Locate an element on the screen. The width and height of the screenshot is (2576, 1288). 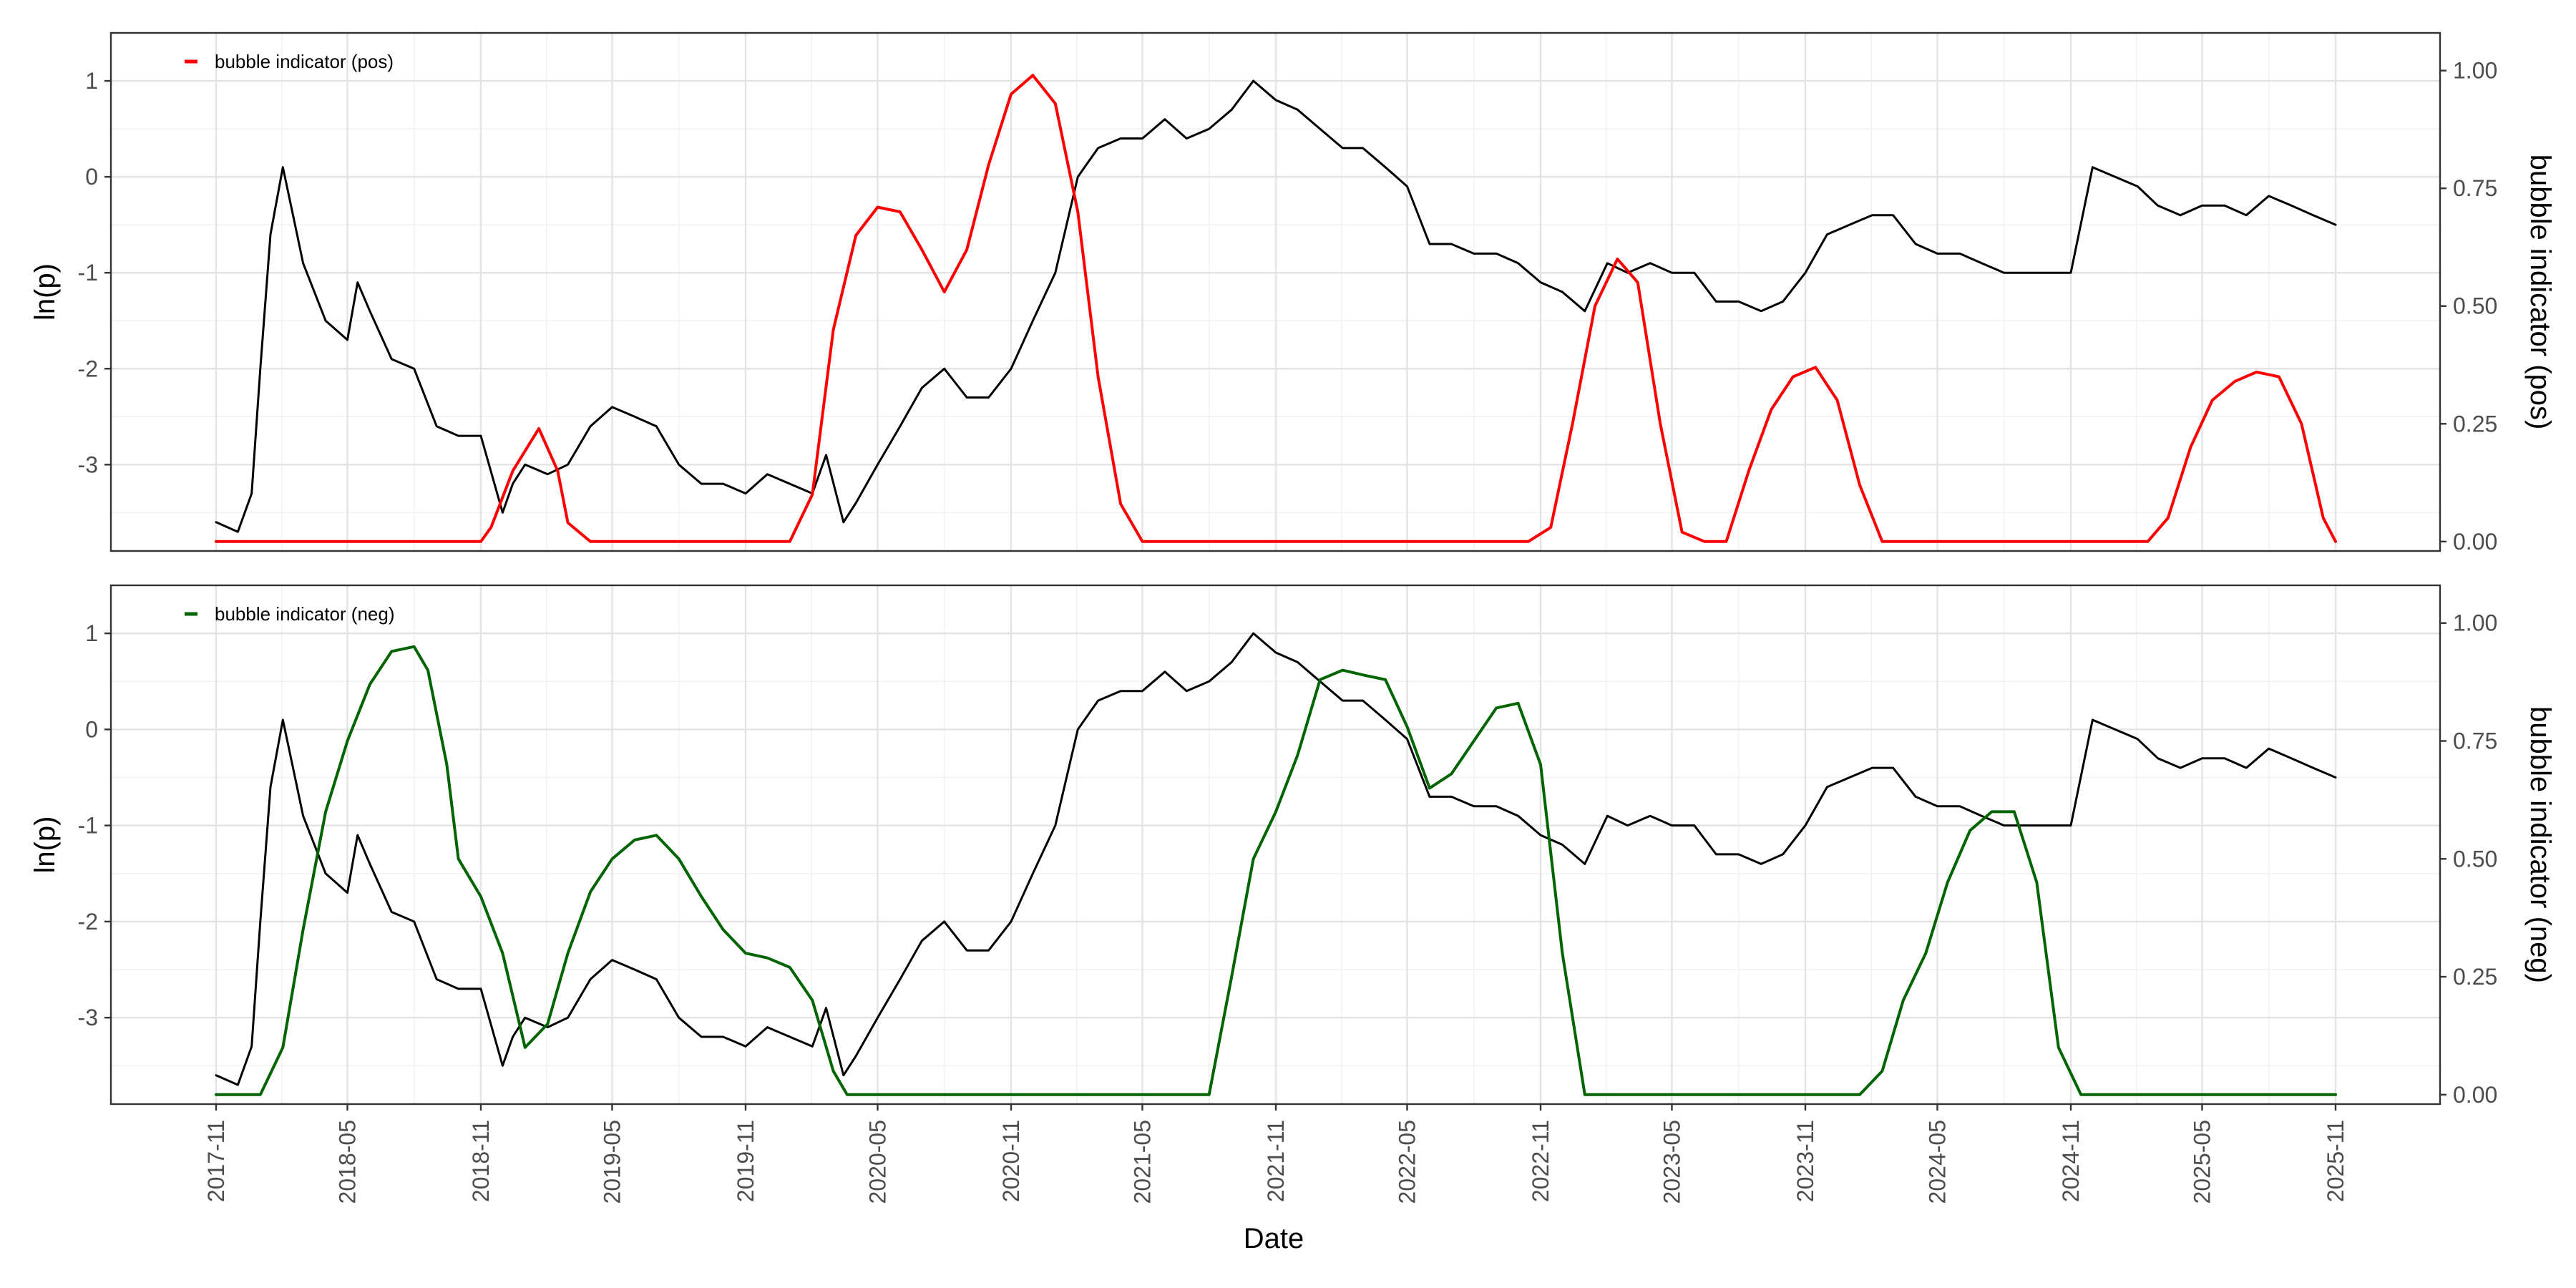
legend-label: bubble indicator (pos) is located at coordinates (304, 61).